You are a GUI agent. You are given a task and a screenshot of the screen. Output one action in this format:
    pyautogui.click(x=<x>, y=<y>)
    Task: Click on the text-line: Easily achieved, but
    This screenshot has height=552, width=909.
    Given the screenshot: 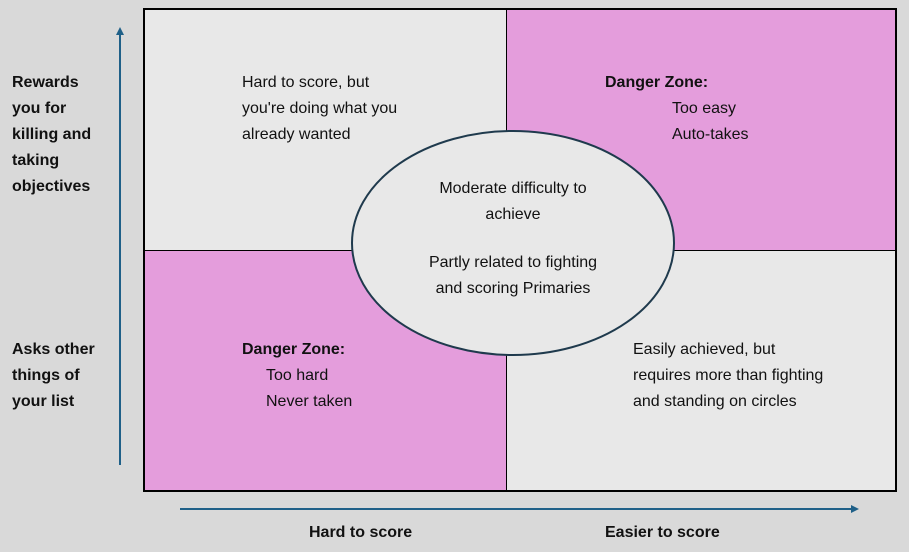 What is the action you would take?
    pyautogui.click(x=704, y=349)
    